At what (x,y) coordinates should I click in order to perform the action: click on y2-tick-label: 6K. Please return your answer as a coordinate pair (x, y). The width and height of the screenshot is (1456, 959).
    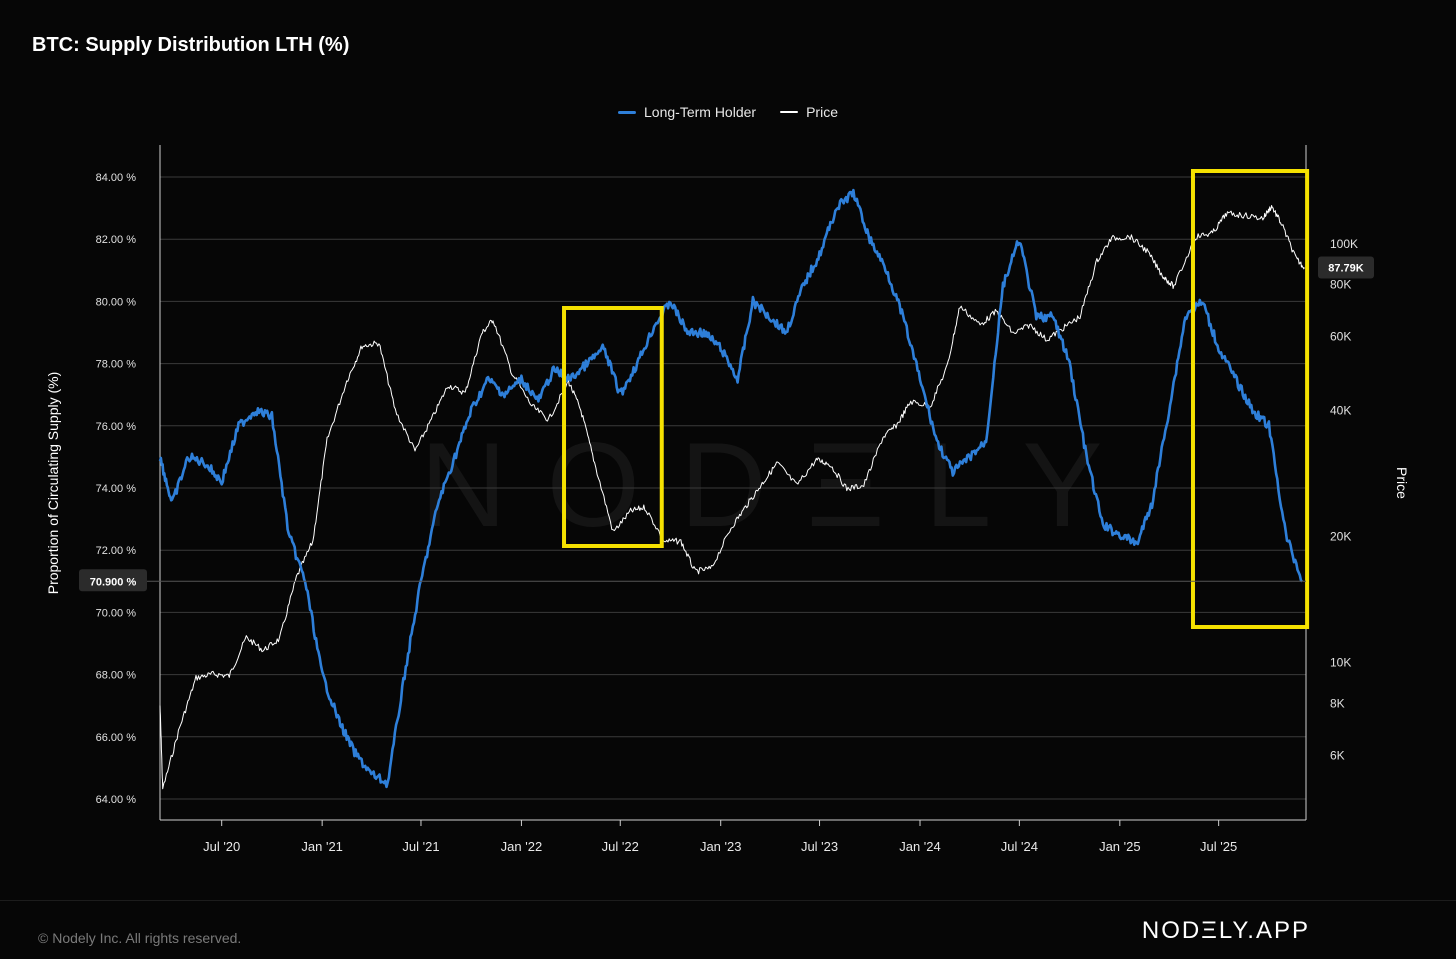
    Looking at the image, I should click on (1337, 756).